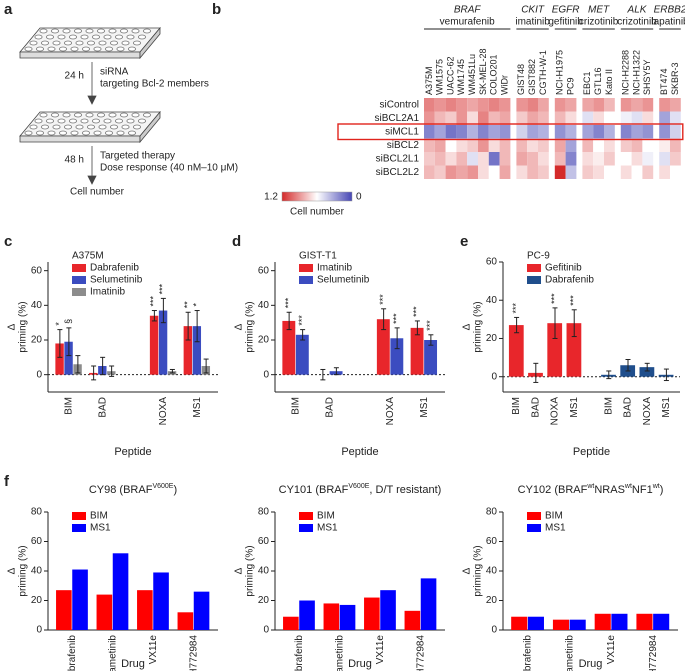 Image resolution: width=685 pixels, height=671 pixels. I want to click on panel-label: e, so click(464, 241).